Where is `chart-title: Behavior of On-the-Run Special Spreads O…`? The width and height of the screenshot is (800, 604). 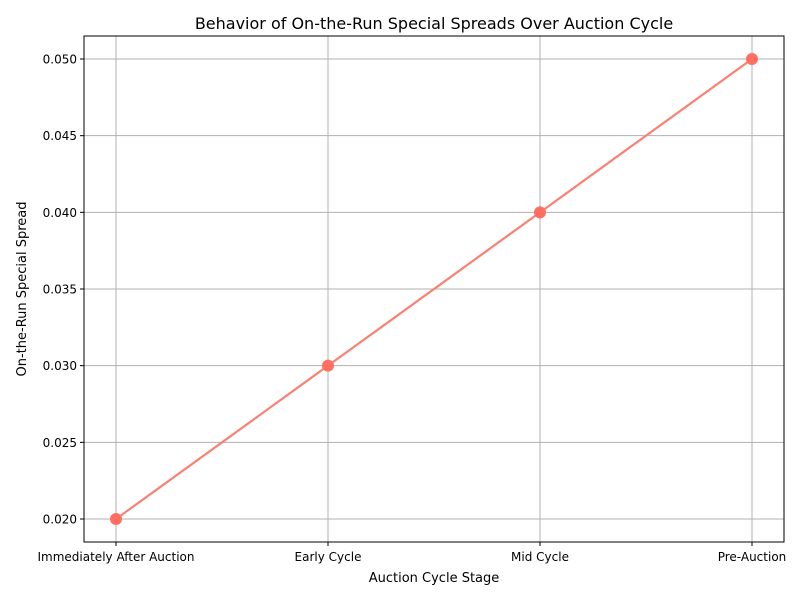 chart-title: Behavior of On-the-Run Special Spreads O… is located at coordinates (434, 23).